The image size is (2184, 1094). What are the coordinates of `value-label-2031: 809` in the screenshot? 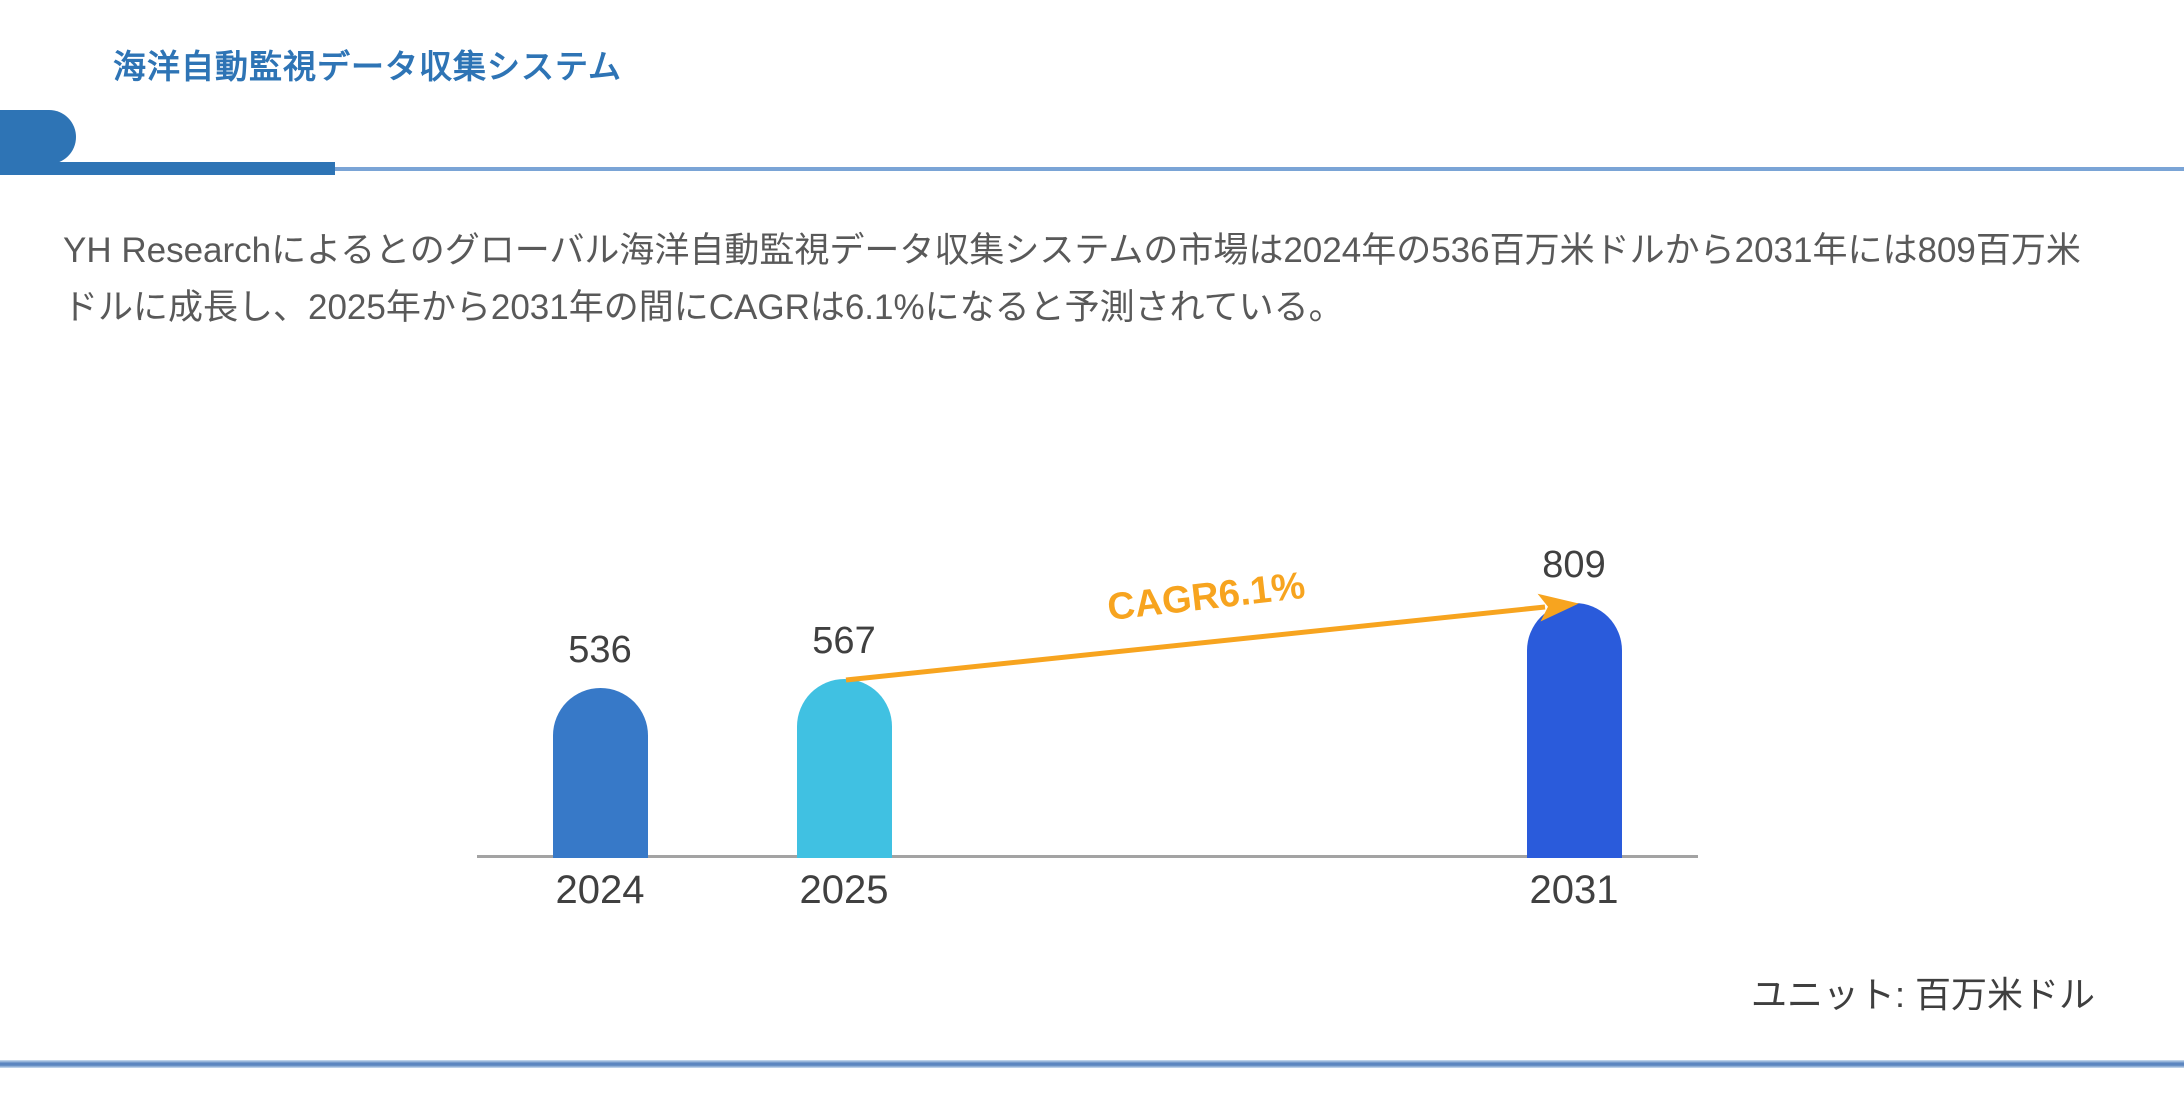 It's located at (1574, 565).